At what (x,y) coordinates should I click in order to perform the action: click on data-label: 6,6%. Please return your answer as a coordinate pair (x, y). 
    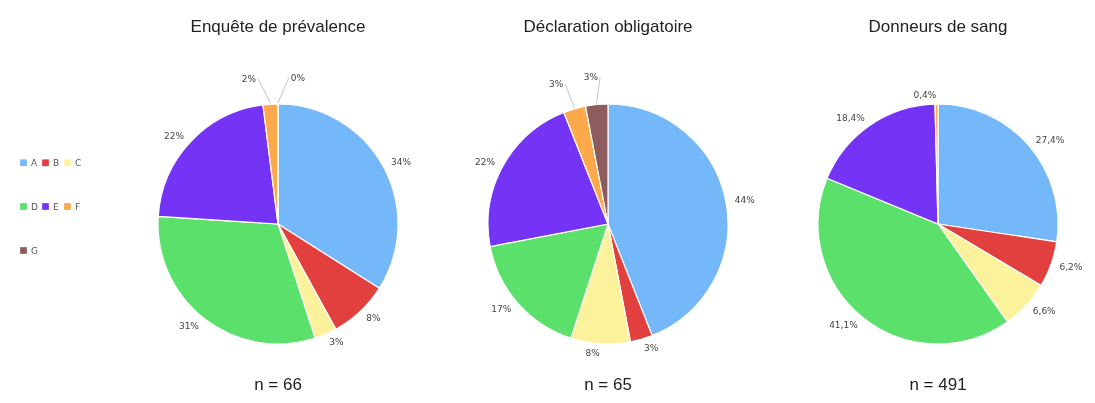
    Looking at the image, I should click on (1044, 311).